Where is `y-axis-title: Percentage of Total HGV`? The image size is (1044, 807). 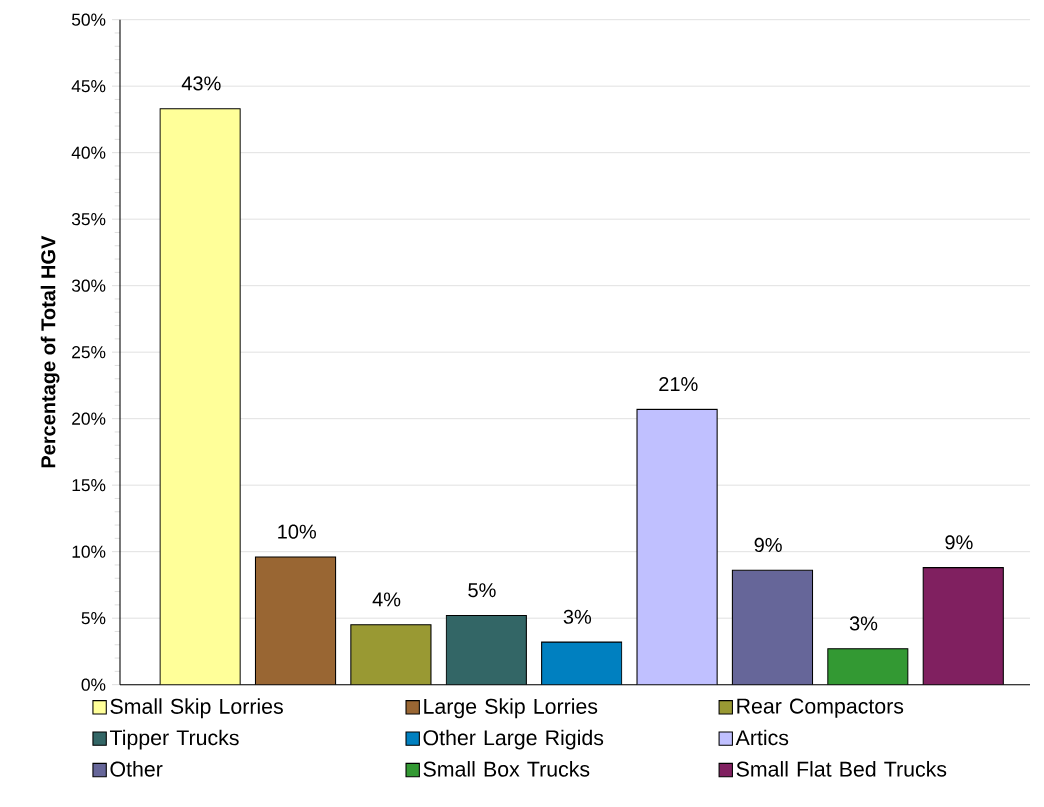 y-axis-title: Percentage of Total HGV is located at coordinates (50, 351).